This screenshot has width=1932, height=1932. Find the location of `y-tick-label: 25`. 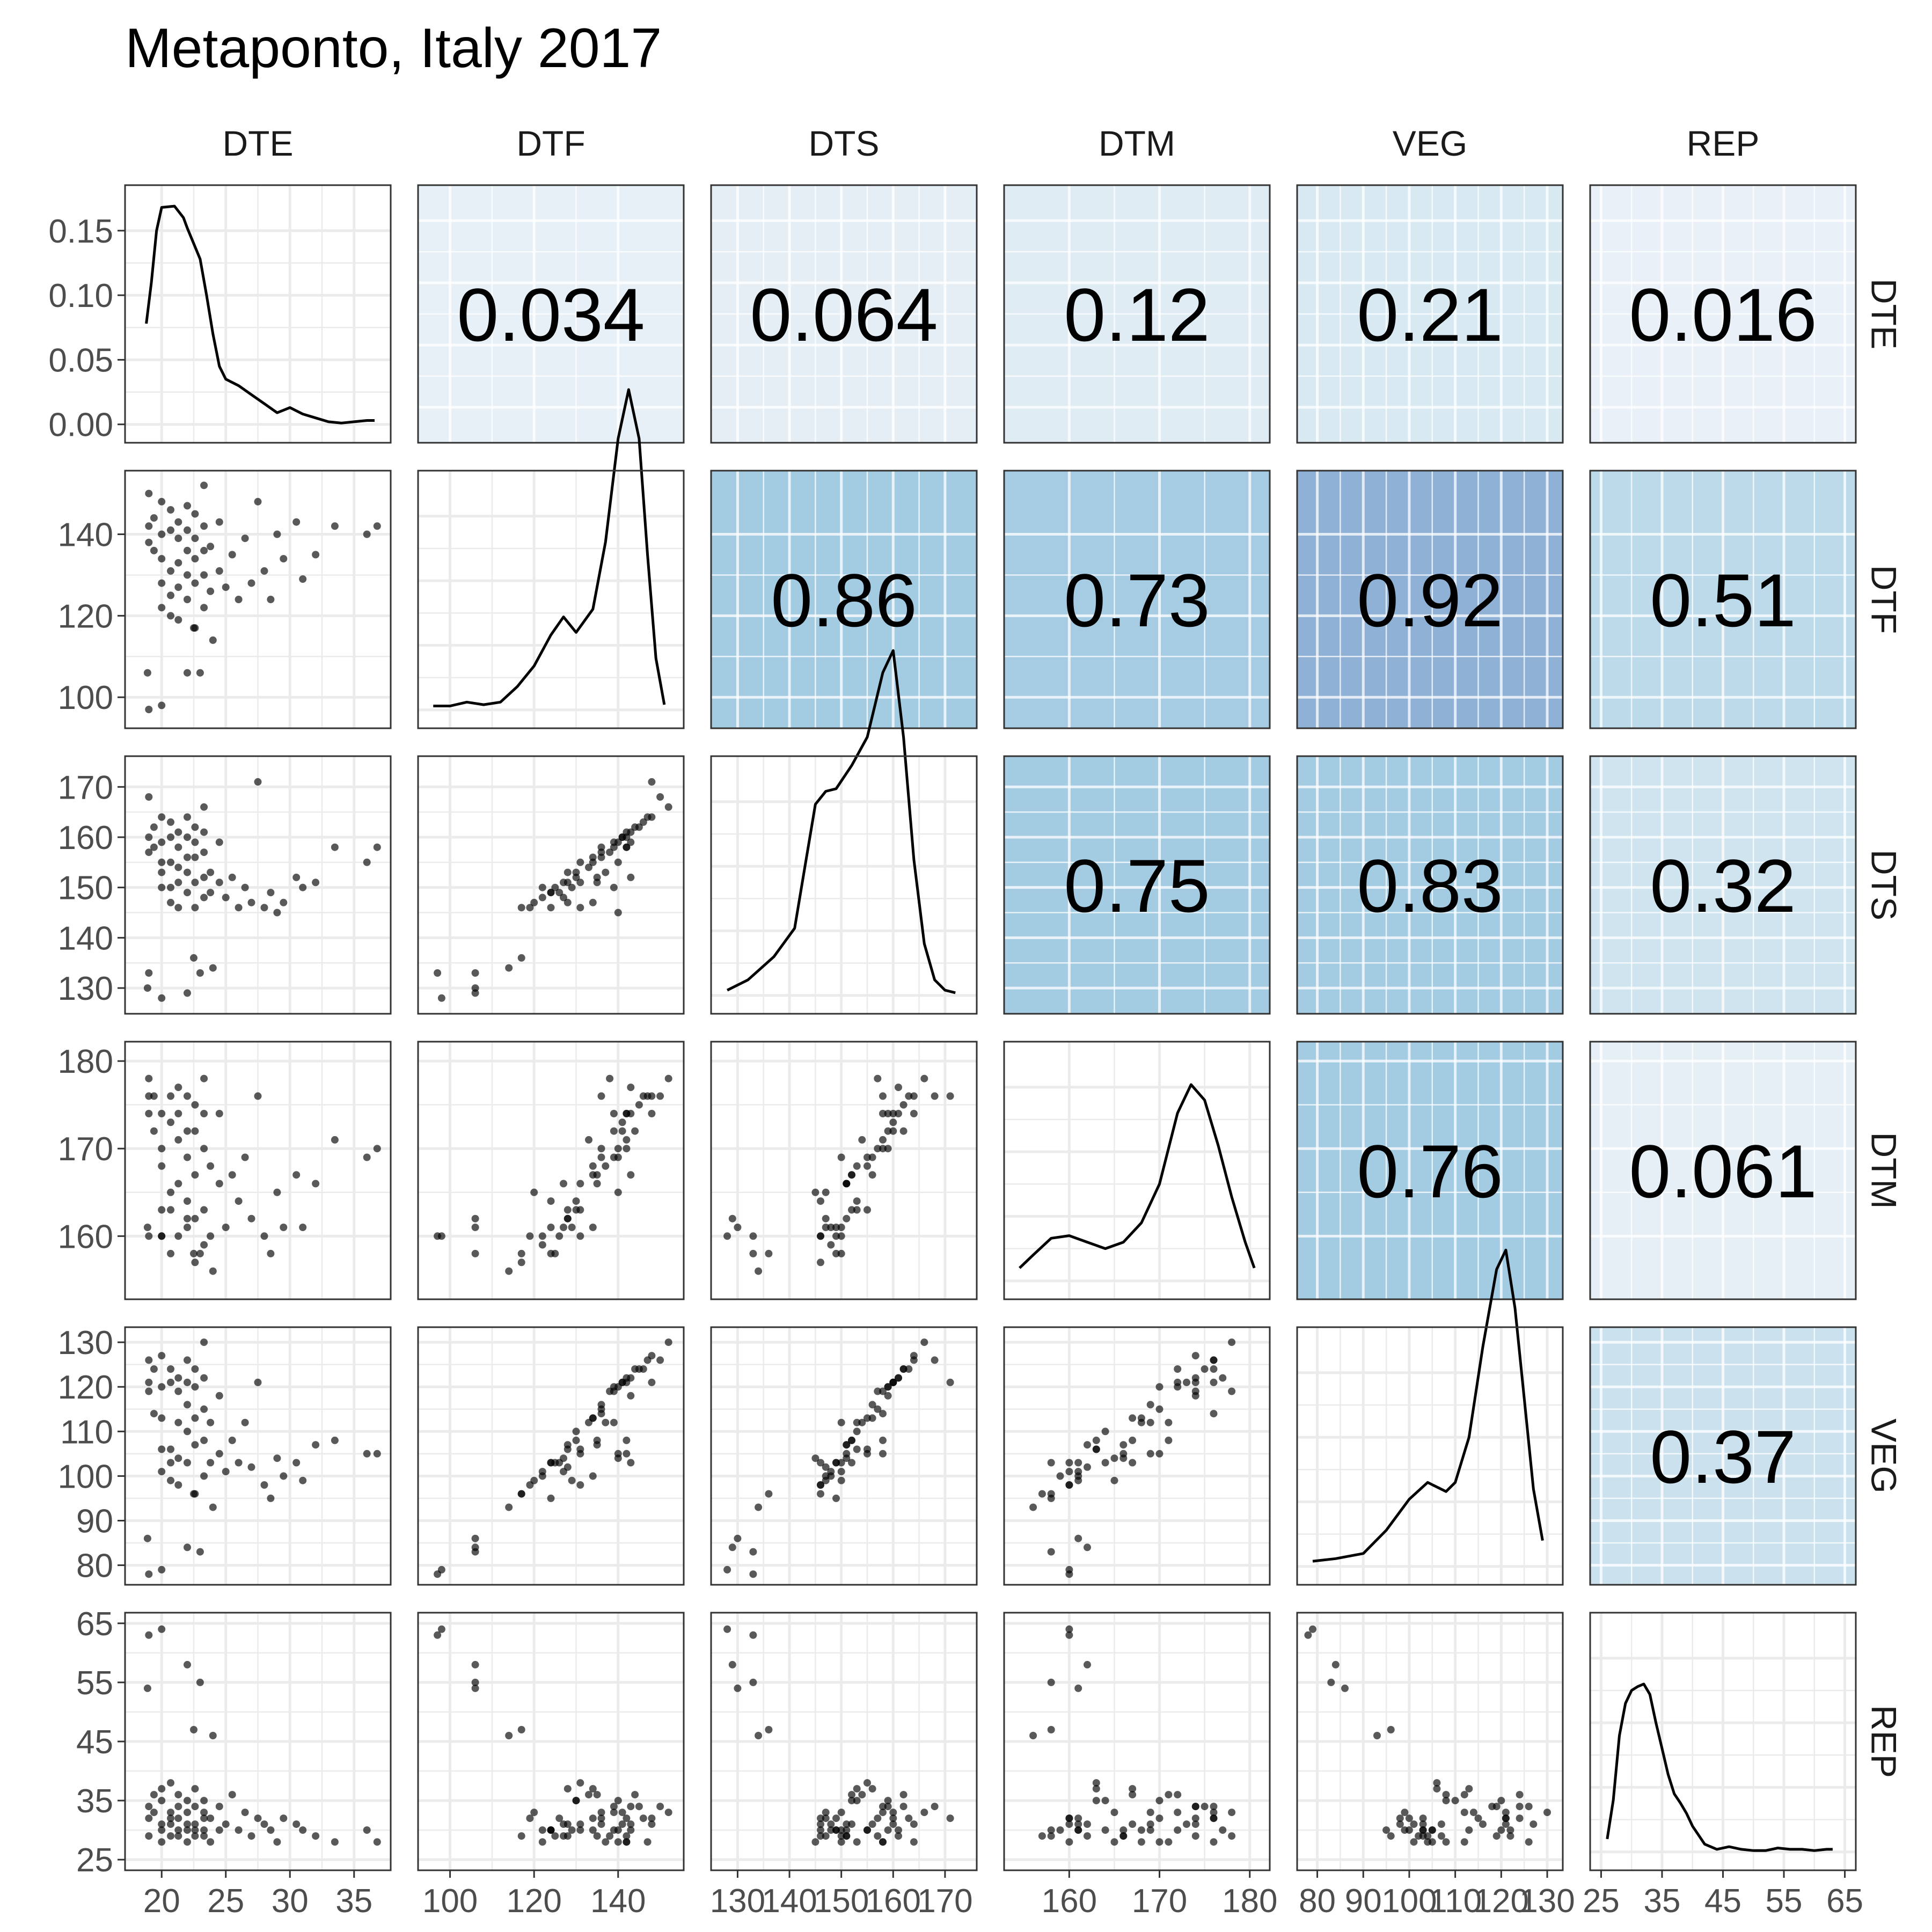

y-tick-label: 25 is located at coordinates (94, 1860).